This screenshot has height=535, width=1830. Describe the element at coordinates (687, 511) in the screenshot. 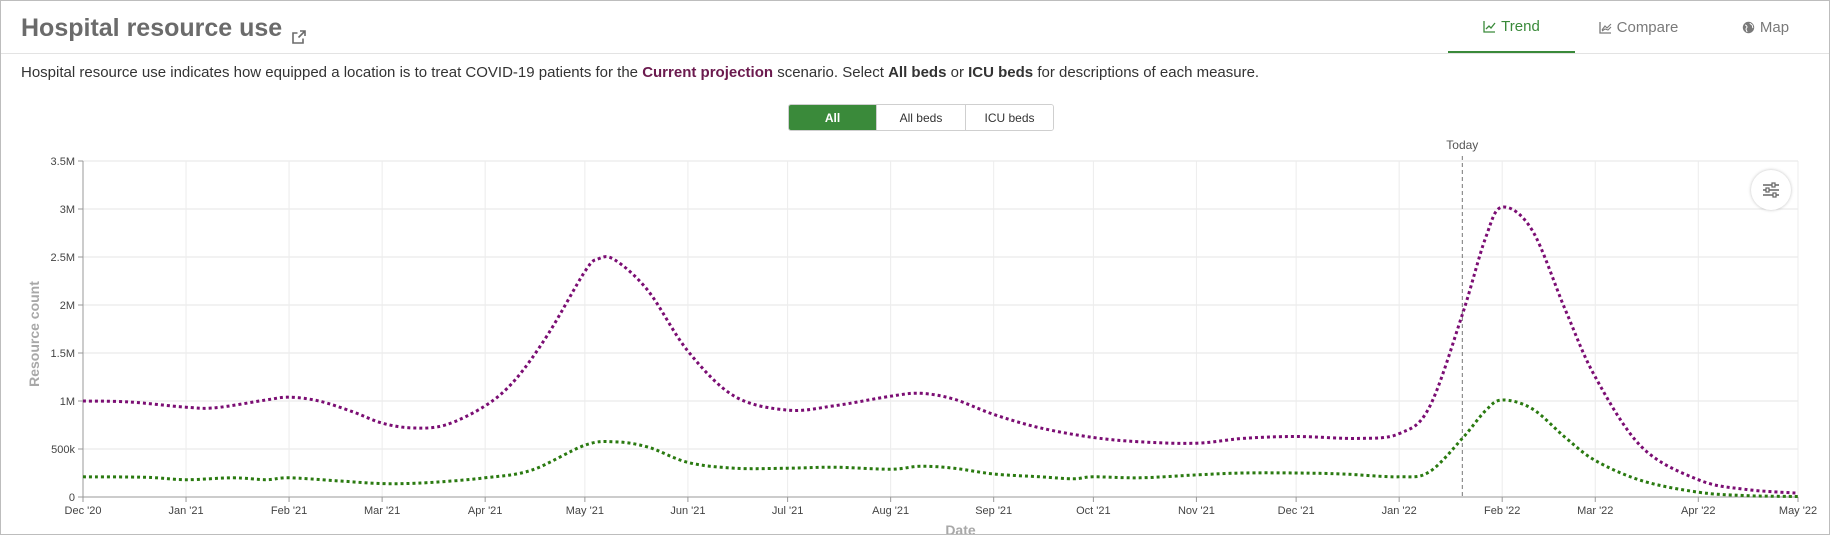

I see `x-tick-label: Jun '21` at that location.